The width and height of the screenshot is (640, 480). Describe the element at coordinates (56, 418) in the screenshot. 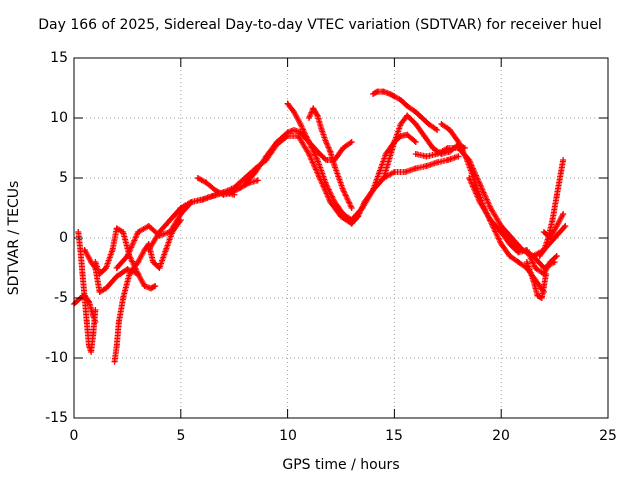

I see `y-tick-label: -15` at that location.